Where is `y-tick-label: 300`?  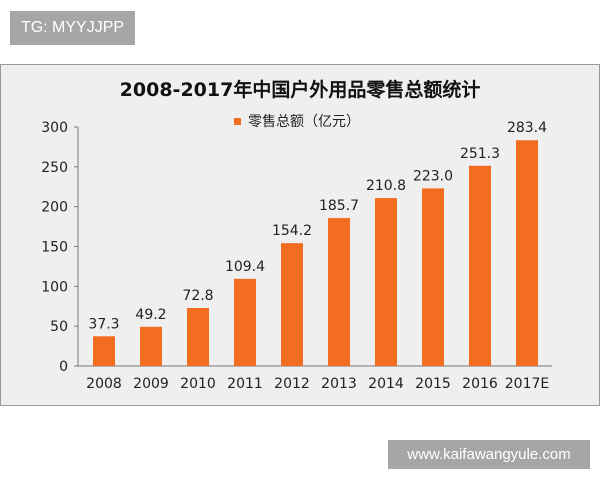 y-tick-label: 300 is located at coordinates (54, 128).